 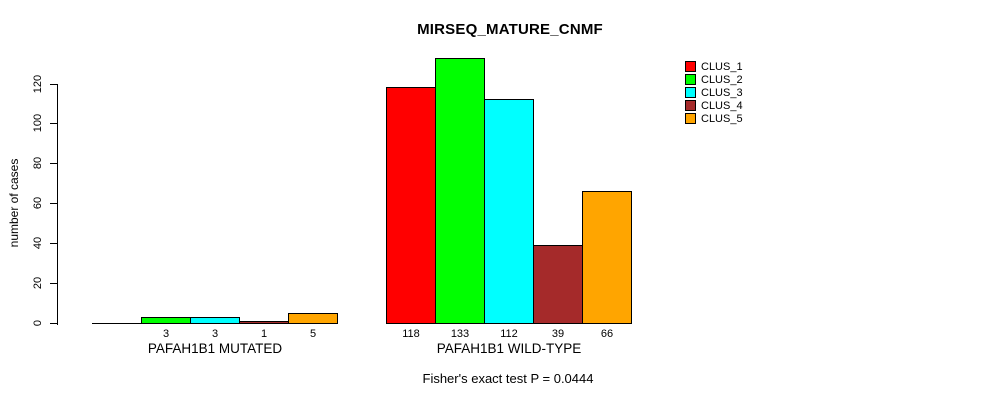 I want to click on bar-clus_5-group2, so click(x=607, y=257).